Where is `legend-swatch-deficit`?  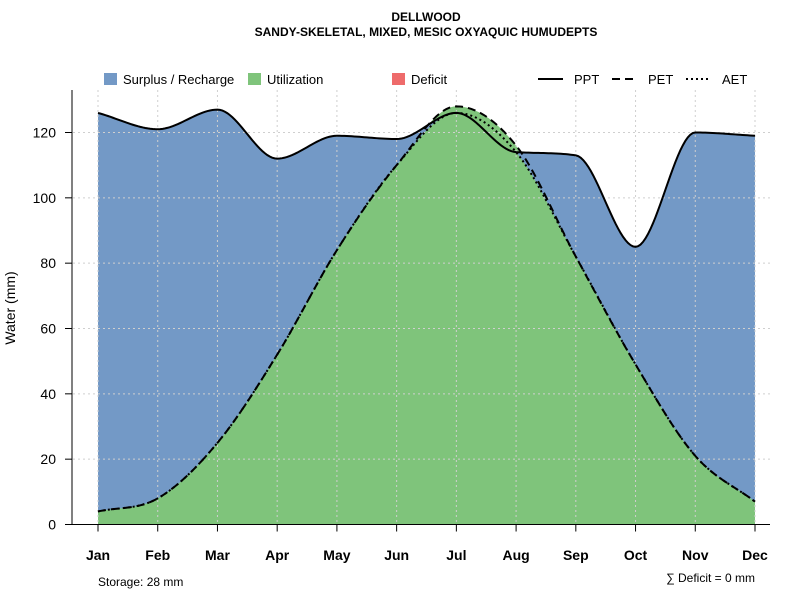 legend-swatch-deficit is located at coordinates (398, 79).